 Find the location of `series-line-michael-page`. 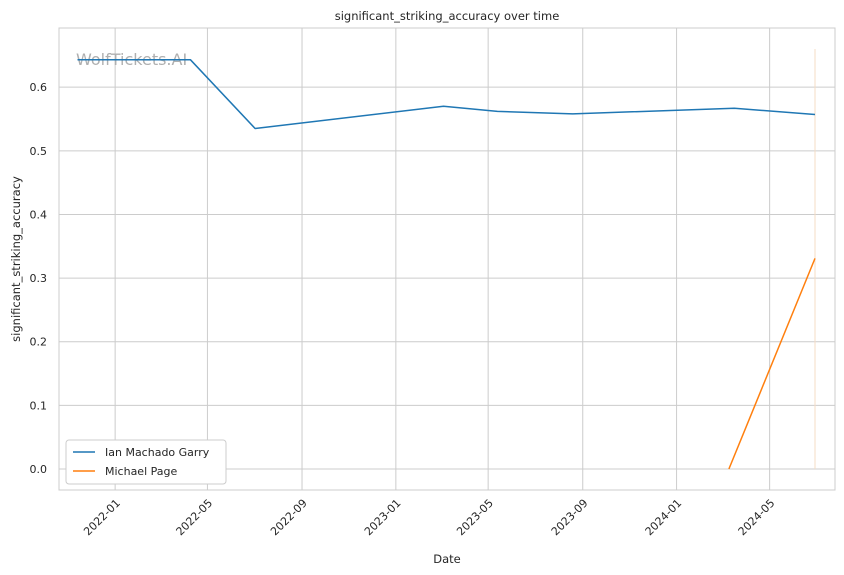

series-line-michael-page is located at coordinates (772, 364).